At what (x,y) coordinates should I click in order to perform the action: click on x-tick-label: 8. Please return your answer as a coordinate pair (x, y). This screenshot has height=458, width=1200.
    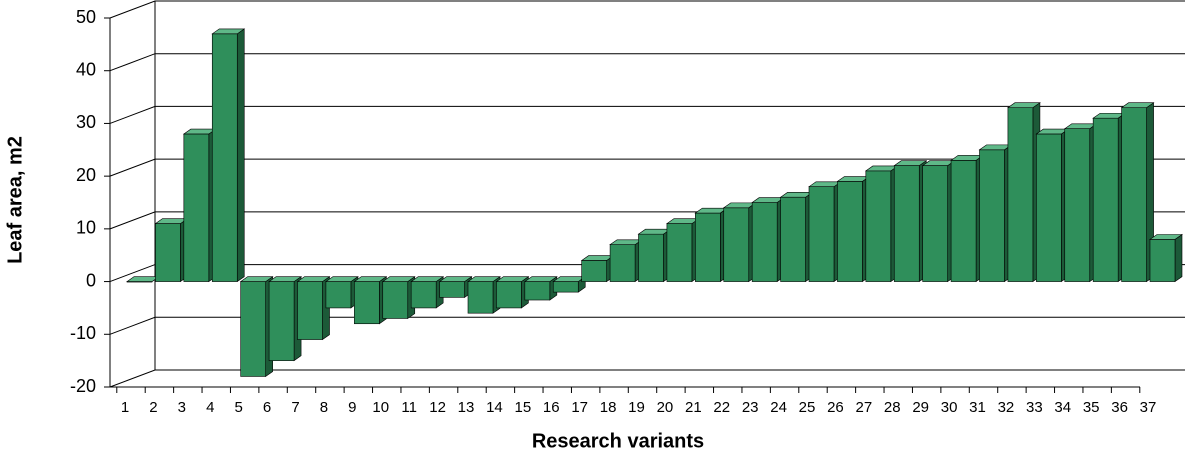
    Looking at the image, I should click on (324, 407).